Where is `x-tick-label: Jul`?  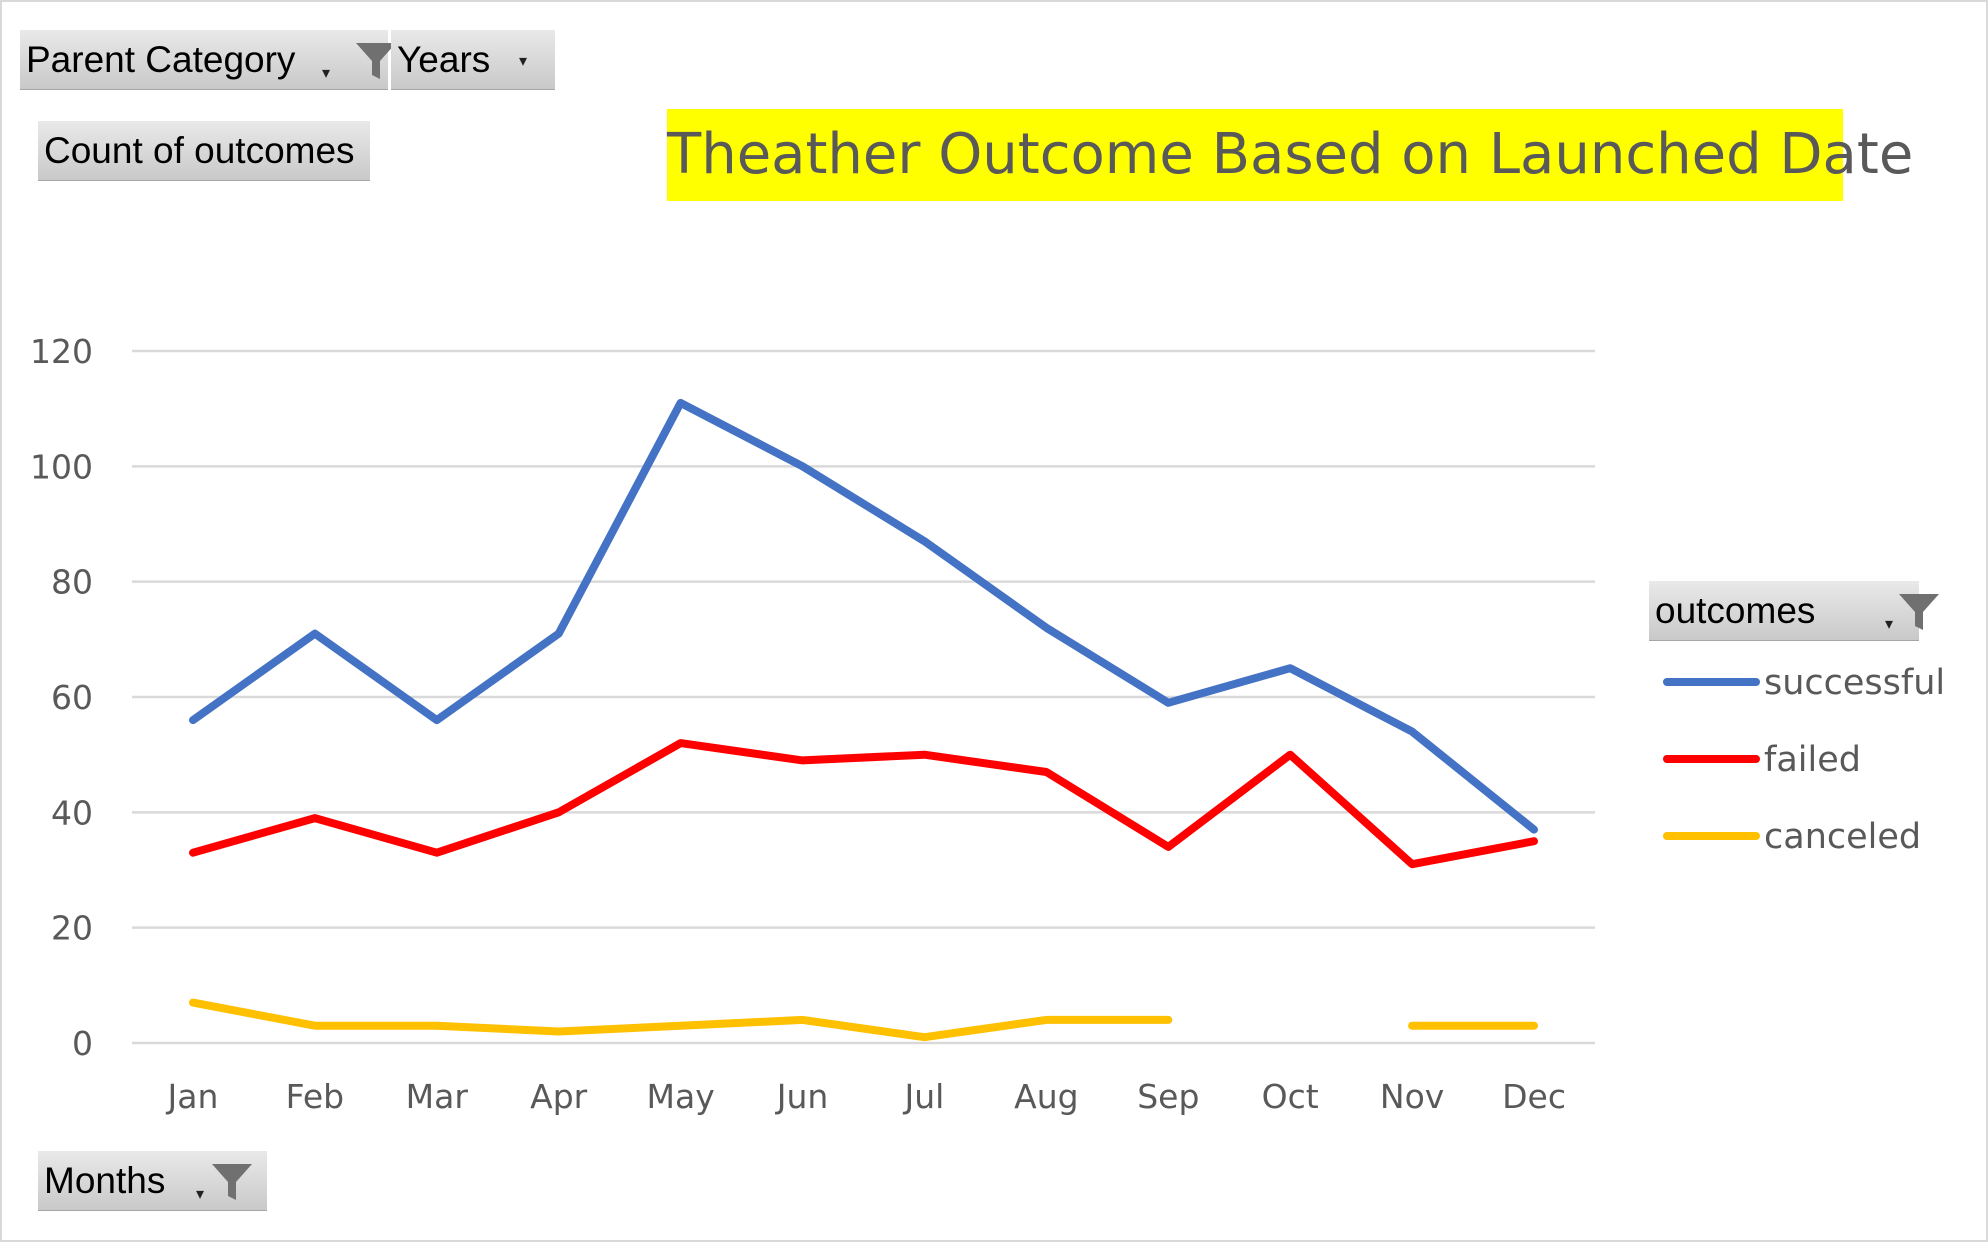 x-tick-label: Jul is located at coordinates (924, 1096).